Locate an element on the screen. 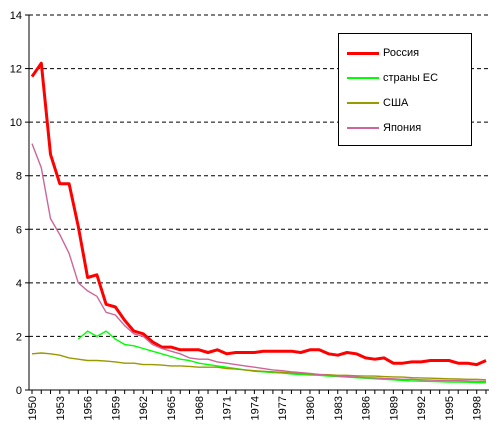 Image resolution: width=498 pixels, height=429 pixels. legend-label-usa: США is located at coordinates (396, 103).